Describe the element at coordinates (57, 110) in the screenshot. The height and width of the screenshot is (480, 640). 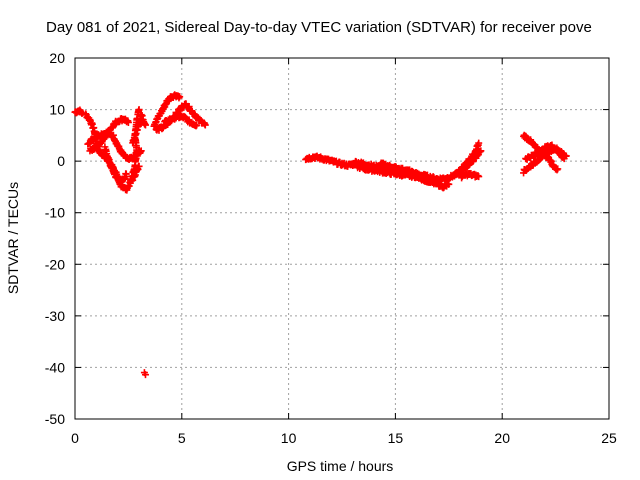
I see `y-tick-label: 10` at that location.